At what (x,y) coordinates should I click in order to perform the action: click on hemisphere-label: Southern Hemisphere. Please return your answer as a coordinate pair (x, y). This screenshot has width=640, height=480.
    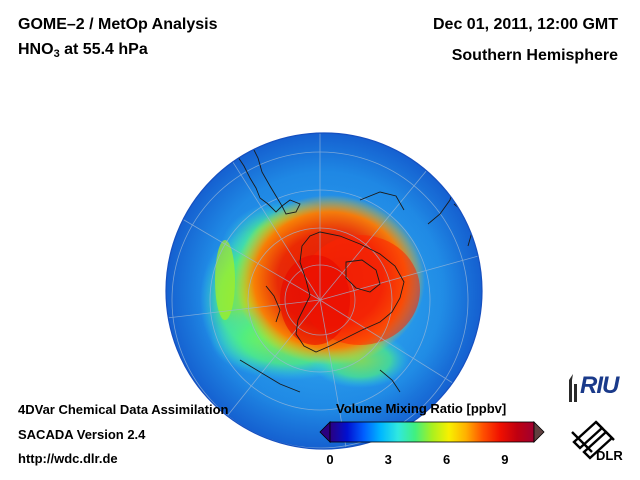
    Looking at the image, I should click on (534, 55).